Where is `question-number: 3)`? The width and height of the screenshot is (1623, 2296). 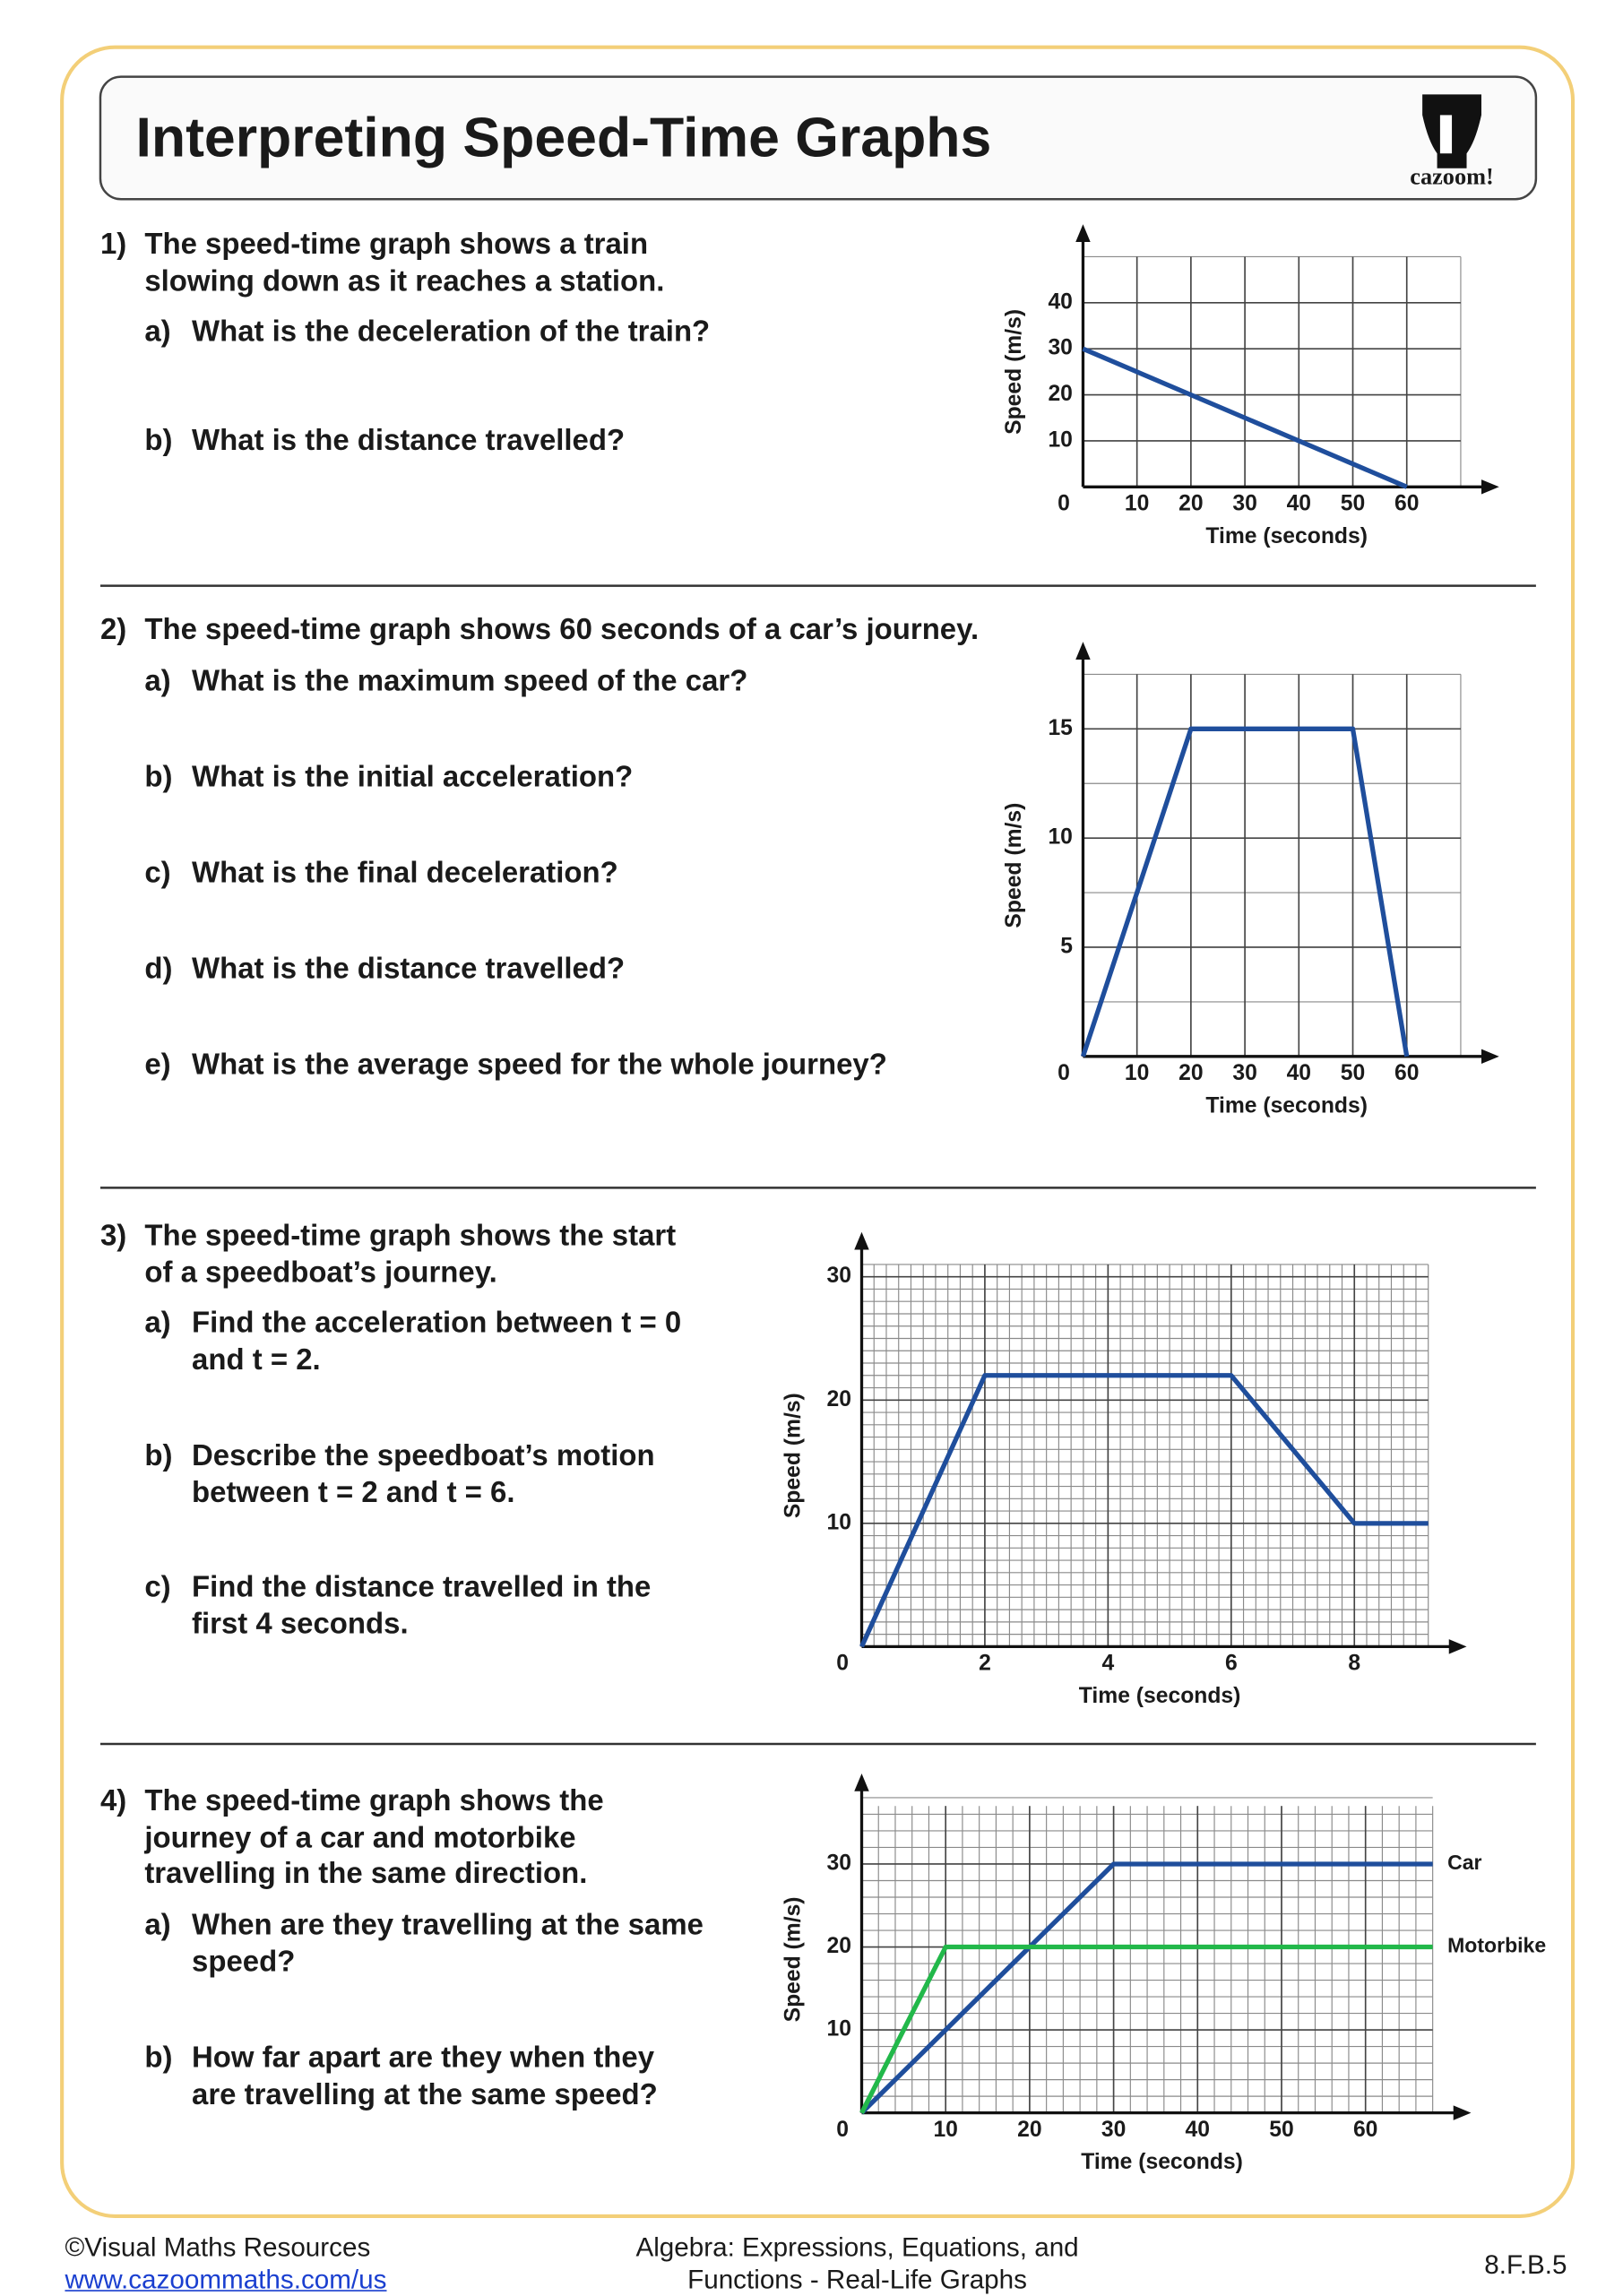
question-number: 3) is located at coordinates (113, 1236).